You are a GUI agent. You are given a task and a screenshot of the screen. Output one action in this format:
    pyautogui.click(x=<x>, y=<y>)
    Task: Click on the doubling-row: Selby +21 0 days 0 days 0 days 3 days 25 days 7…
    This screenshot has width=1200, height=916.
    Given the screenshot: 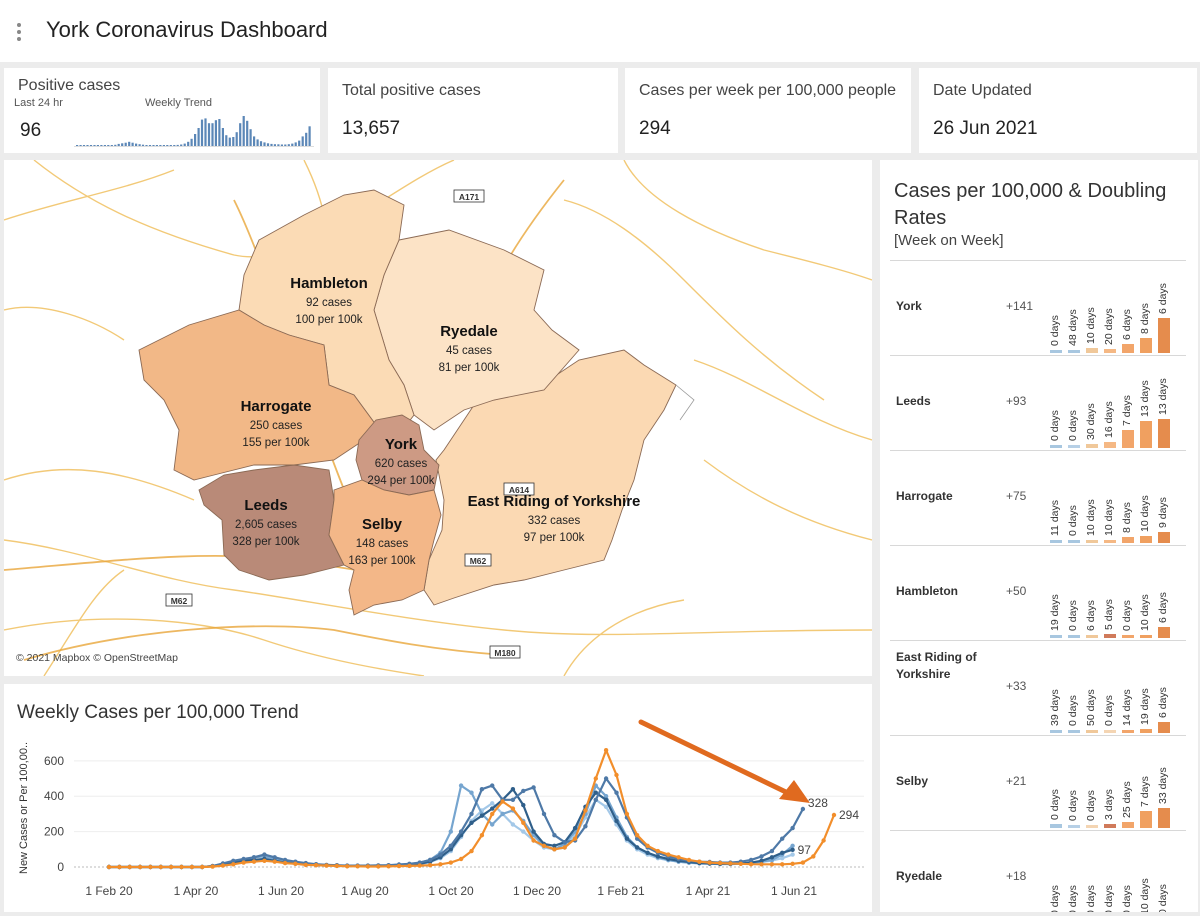 What is the action you would take?
    pyautogui.click(x=1038, y=782)
    